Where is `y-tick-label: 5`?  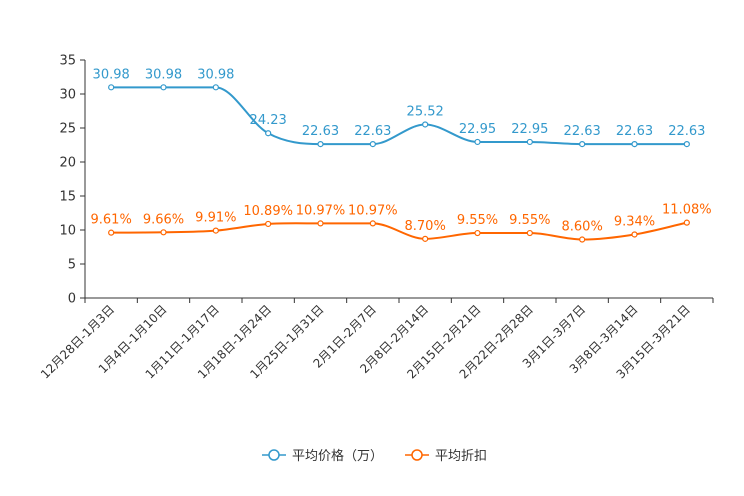
y-tick-label: 5 is located at coordinates (72, 265).